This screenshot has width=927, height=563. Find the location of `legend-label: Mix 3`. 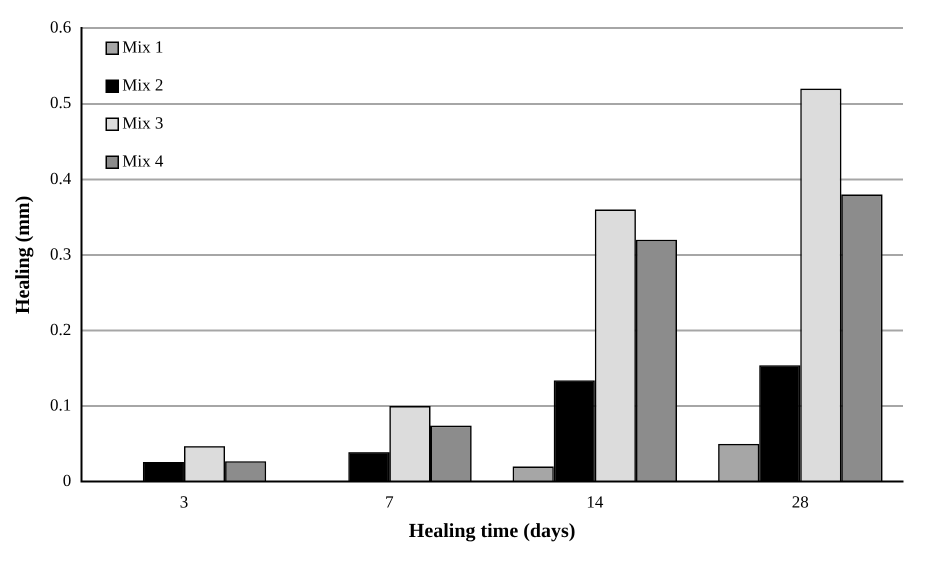

legend-label: Mix 3 is located at coordinates (143, 123).